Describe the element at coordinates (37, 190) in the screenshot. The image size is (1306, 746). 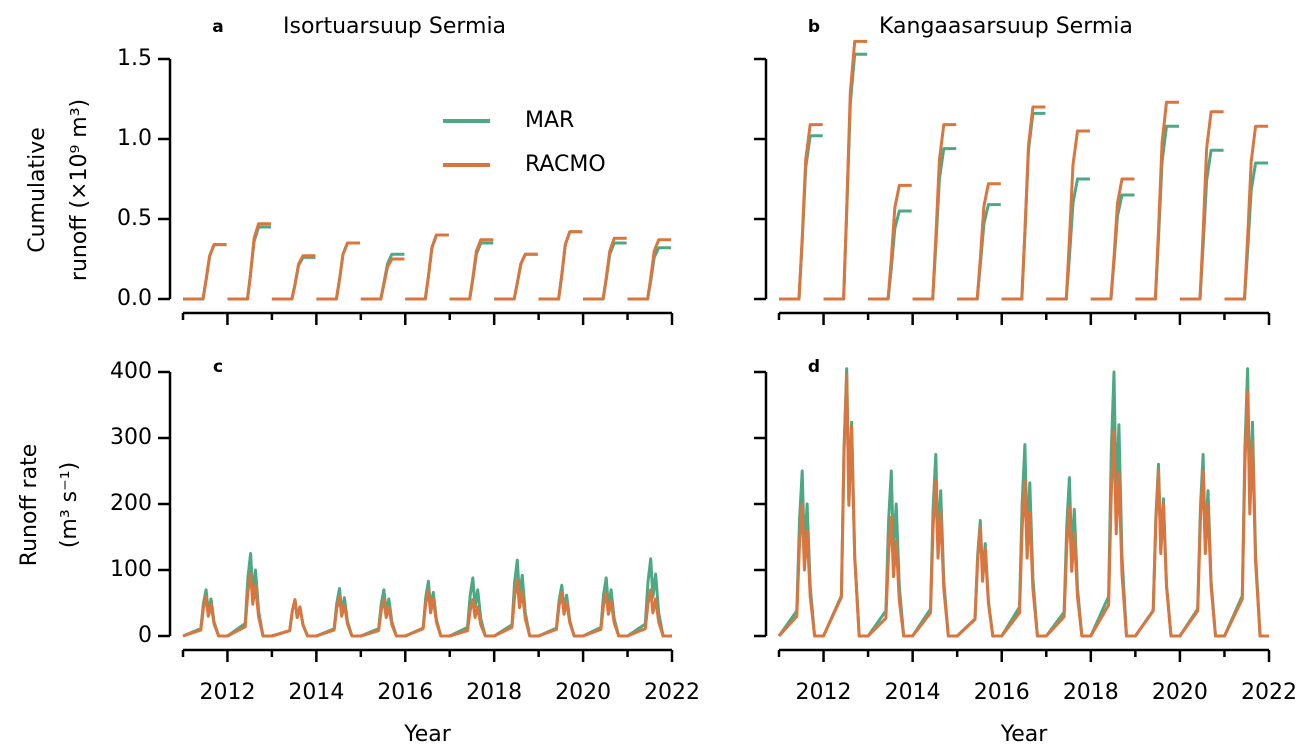
I see `y-axis-label: Cumulative` at that location.